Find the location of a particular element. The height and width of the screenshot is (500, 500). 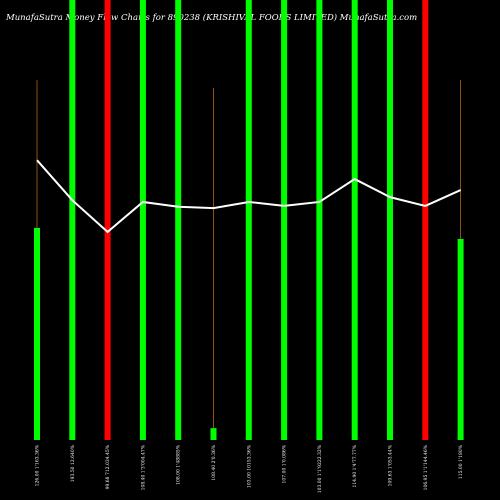

x-tick-label: 108.00 1'48885% is located at coordinates (179, 464).